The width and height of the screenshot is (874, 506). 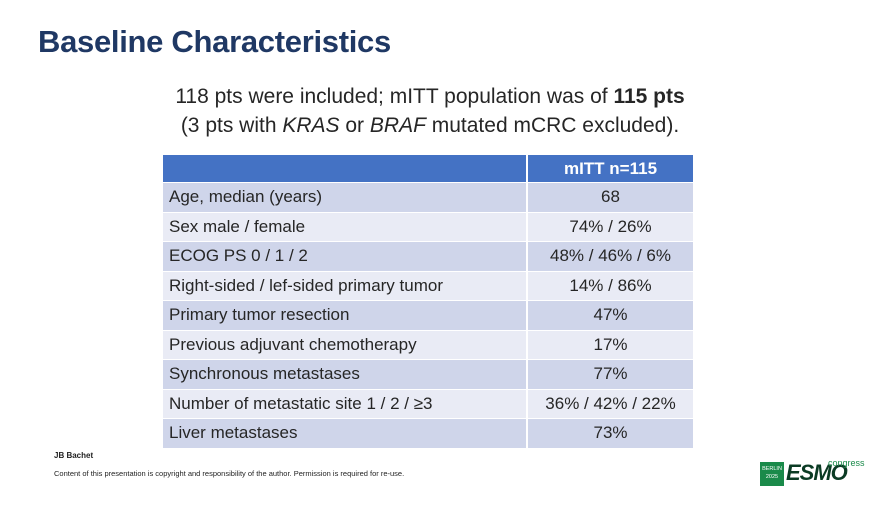 What do you see at coordinates (311, 125) in the screenshot?
I see `gene-kras: KRAS` at bounding box center [311, 125].